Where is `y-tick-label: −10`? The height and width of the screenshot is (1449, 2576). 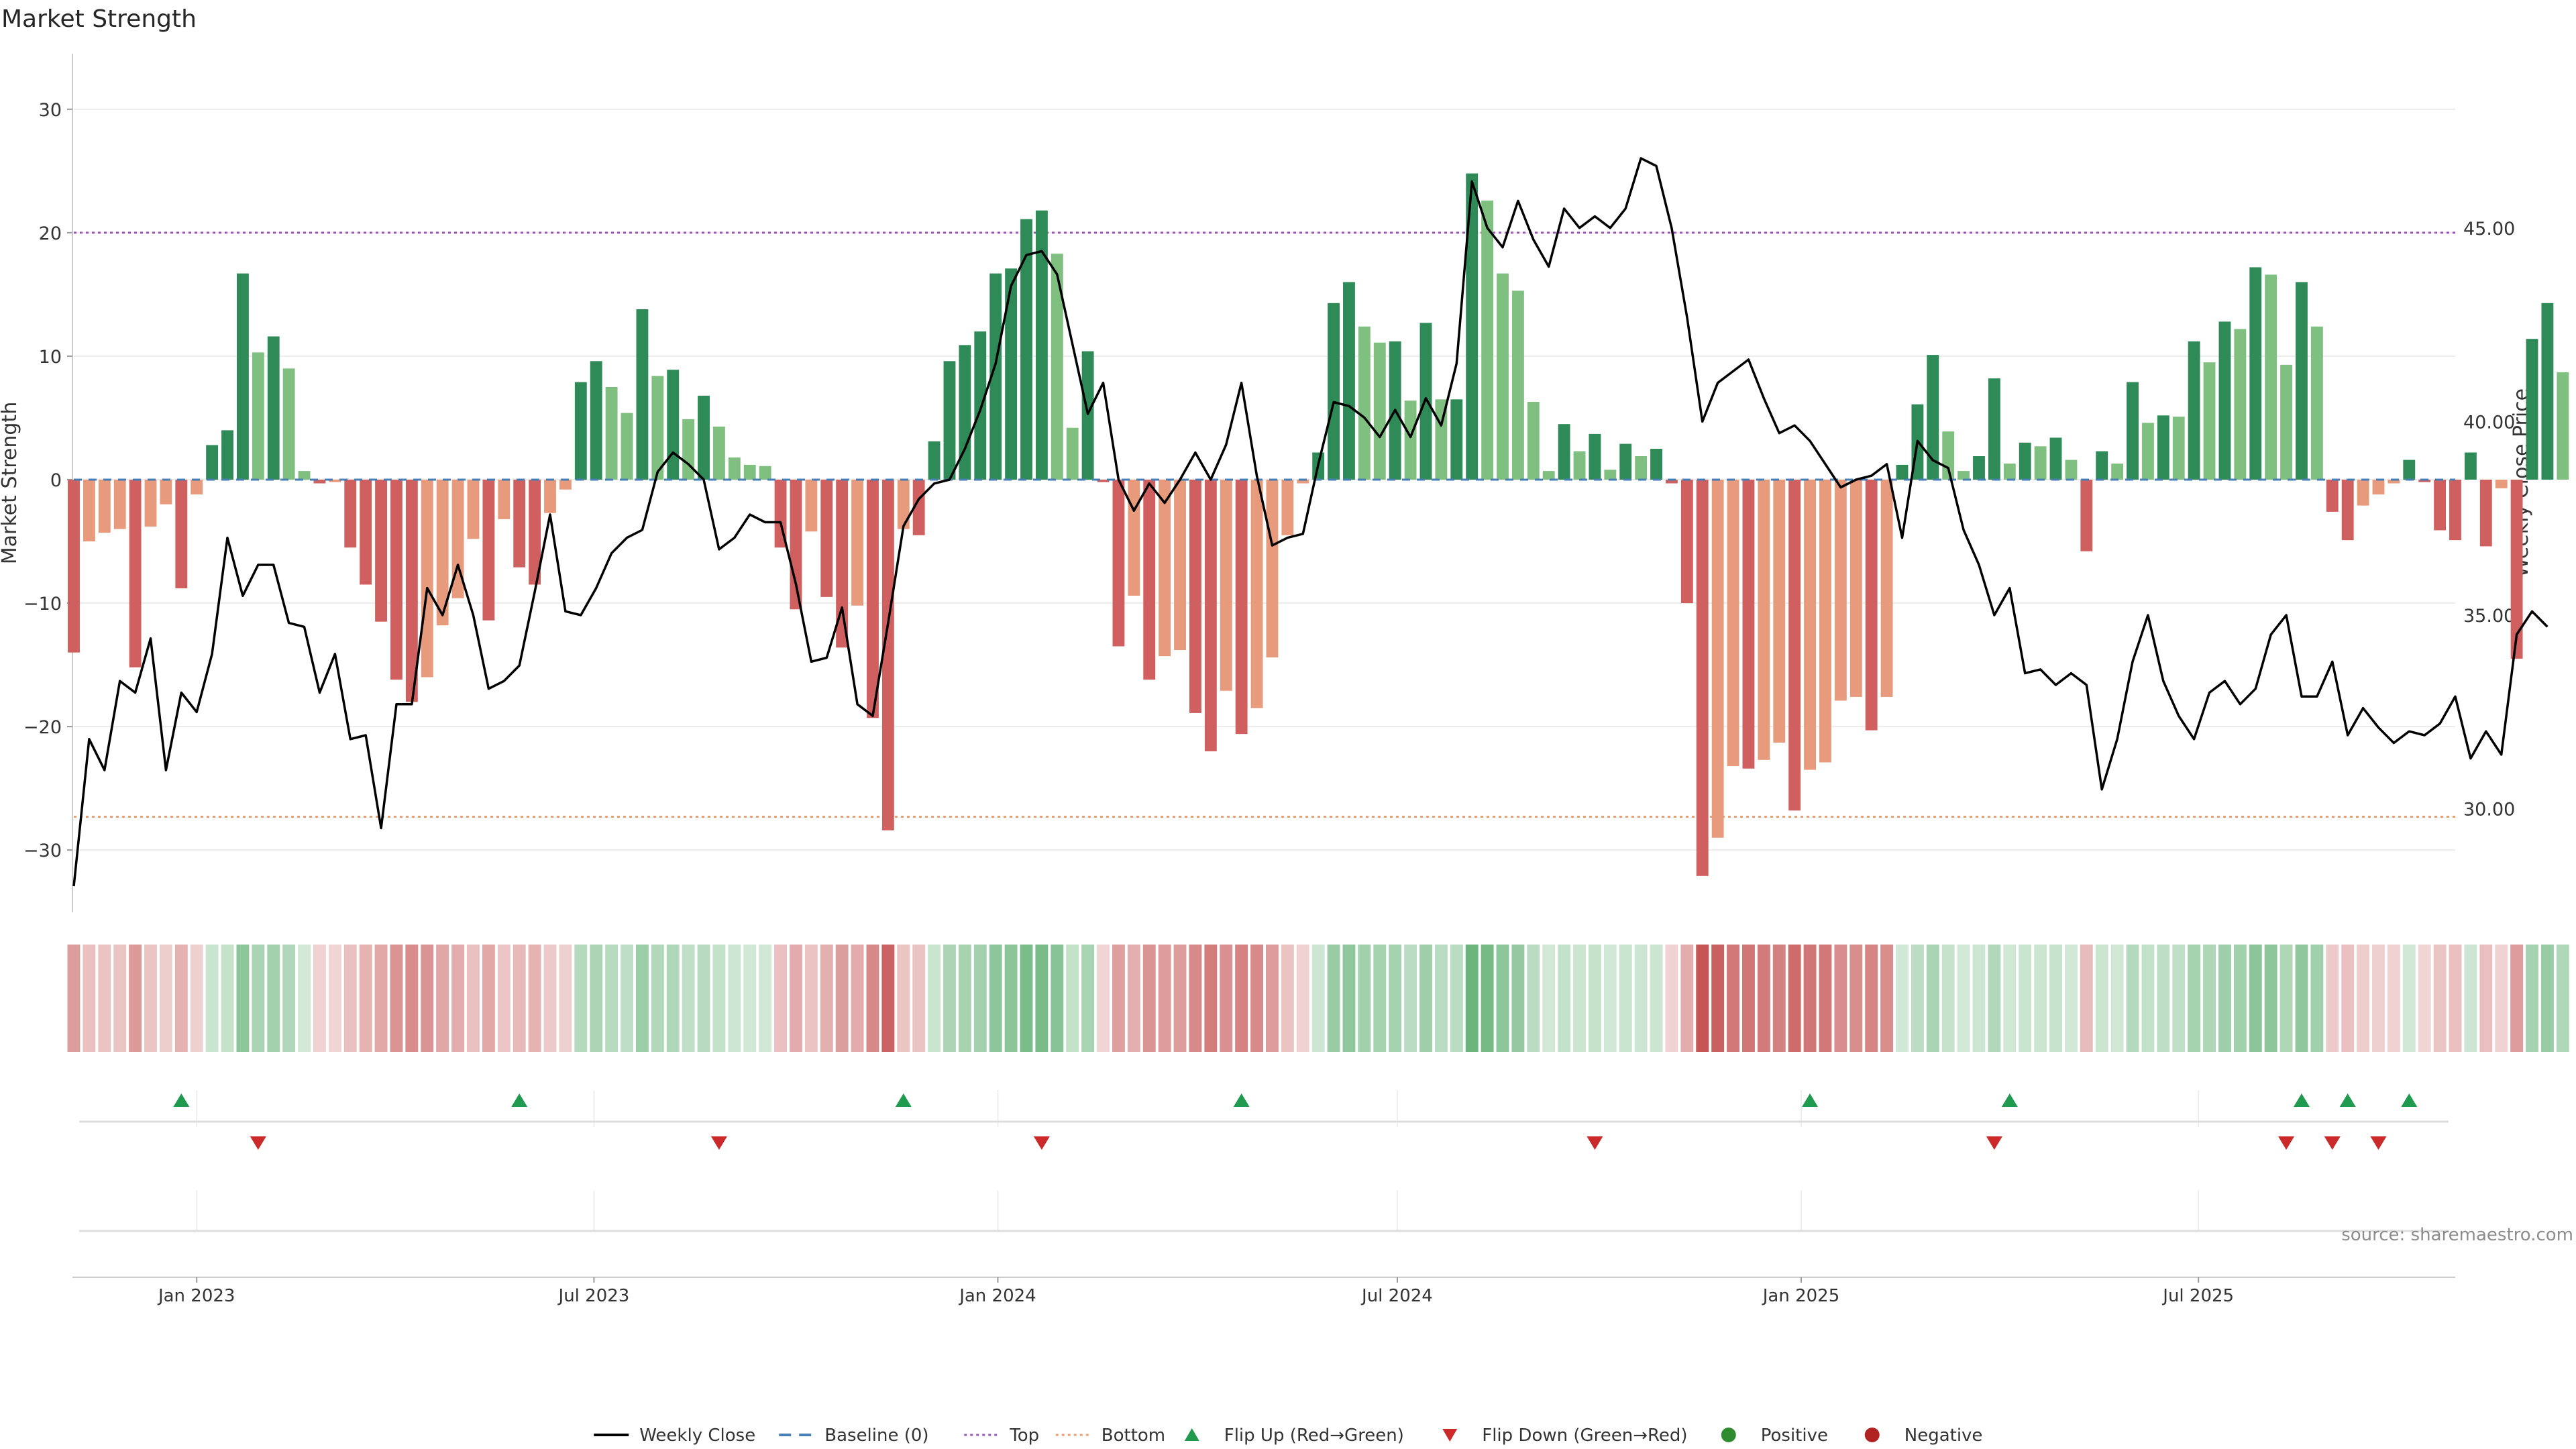 y-tick-label: −10 is located at coordinates (42, 604).